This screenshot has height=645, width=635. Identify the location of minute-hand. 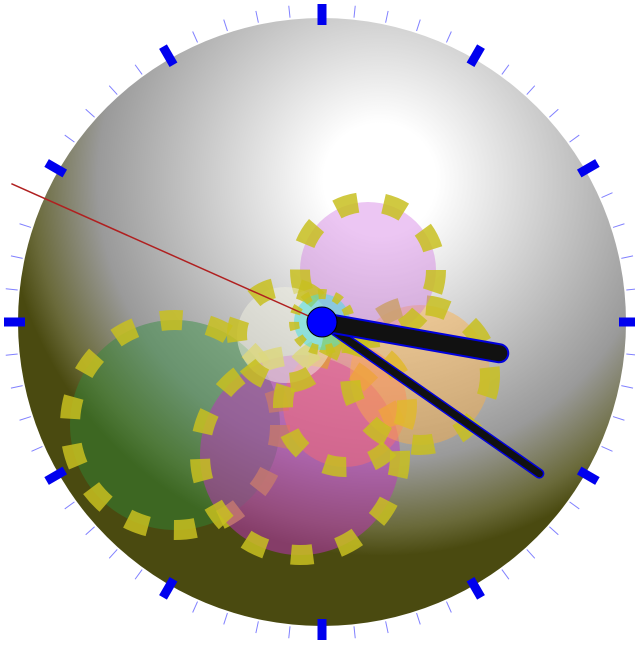
(430, 398).